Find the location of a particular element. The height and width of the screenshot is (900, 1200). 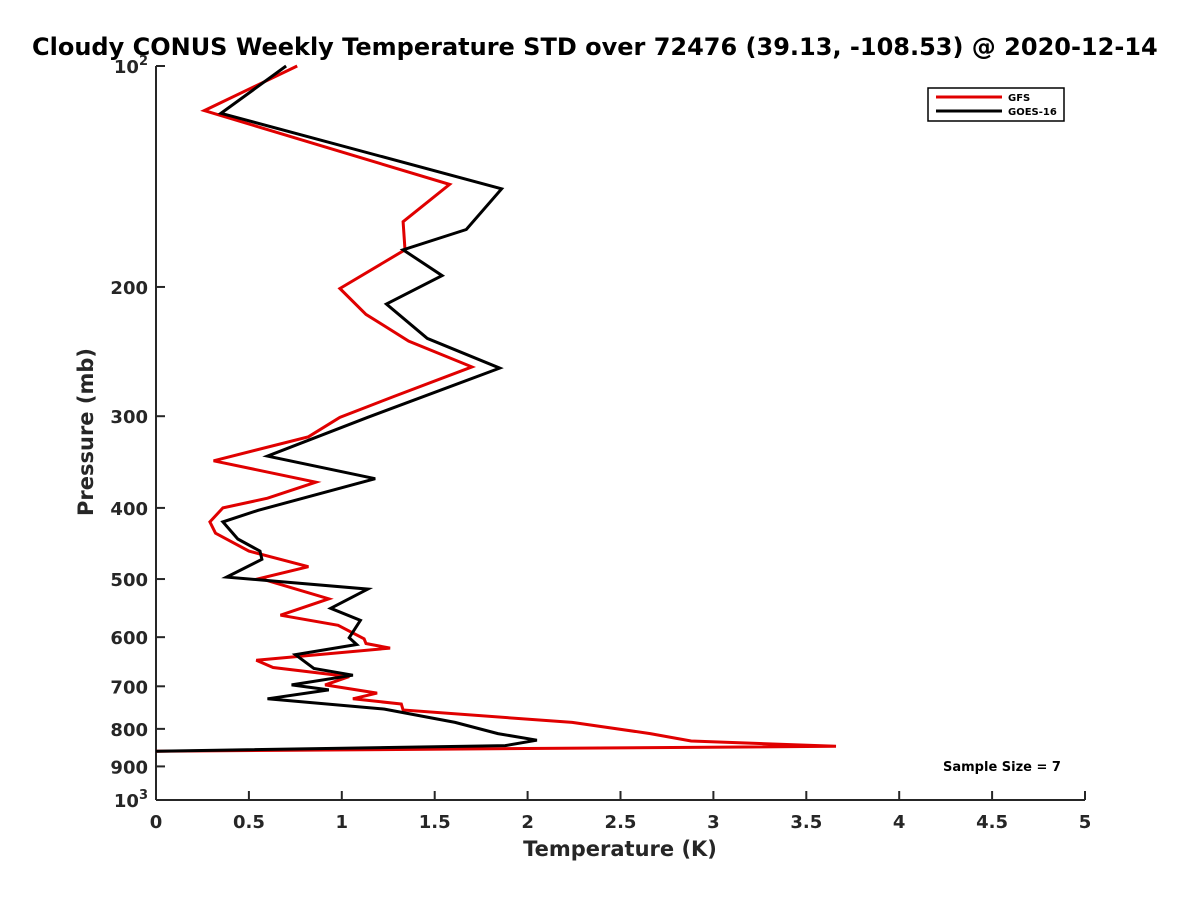

x-tick-label: 1 is located at coordinates (342, 822).